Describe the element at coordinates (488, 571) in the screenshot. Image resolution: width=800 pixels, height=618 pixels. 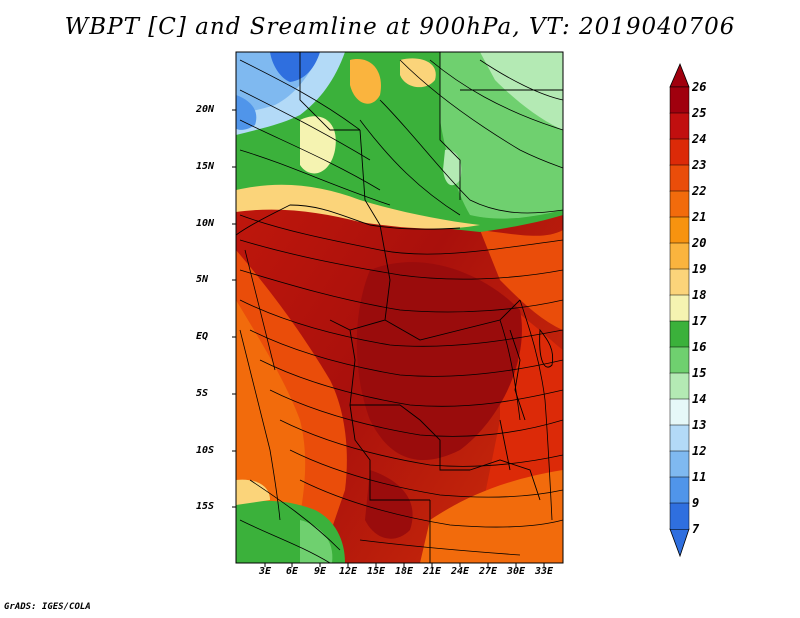
I see `lon-label: 27E` at that location.